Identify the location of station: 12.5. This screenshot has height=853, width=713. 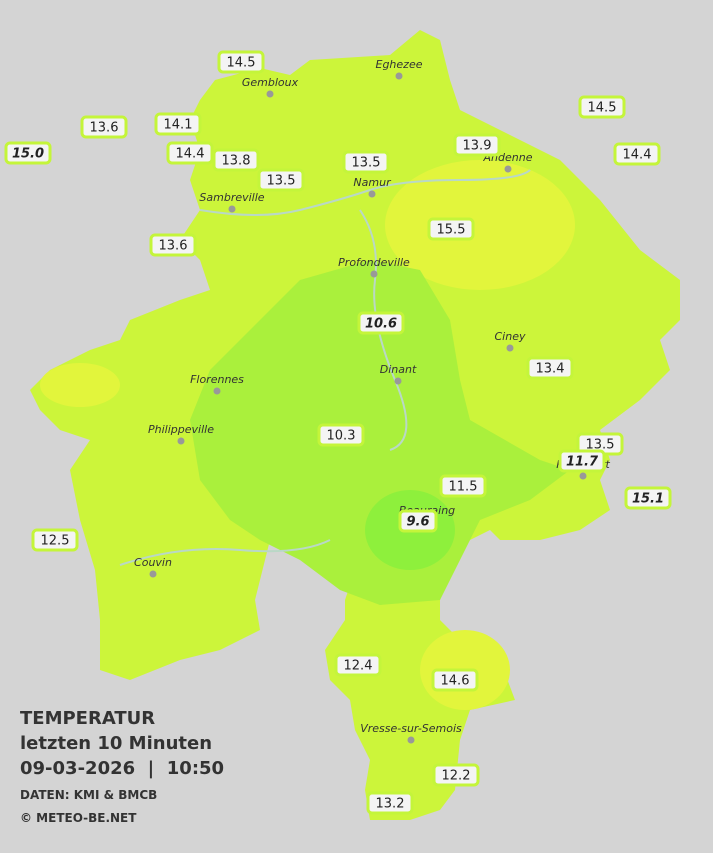
(55, 540).